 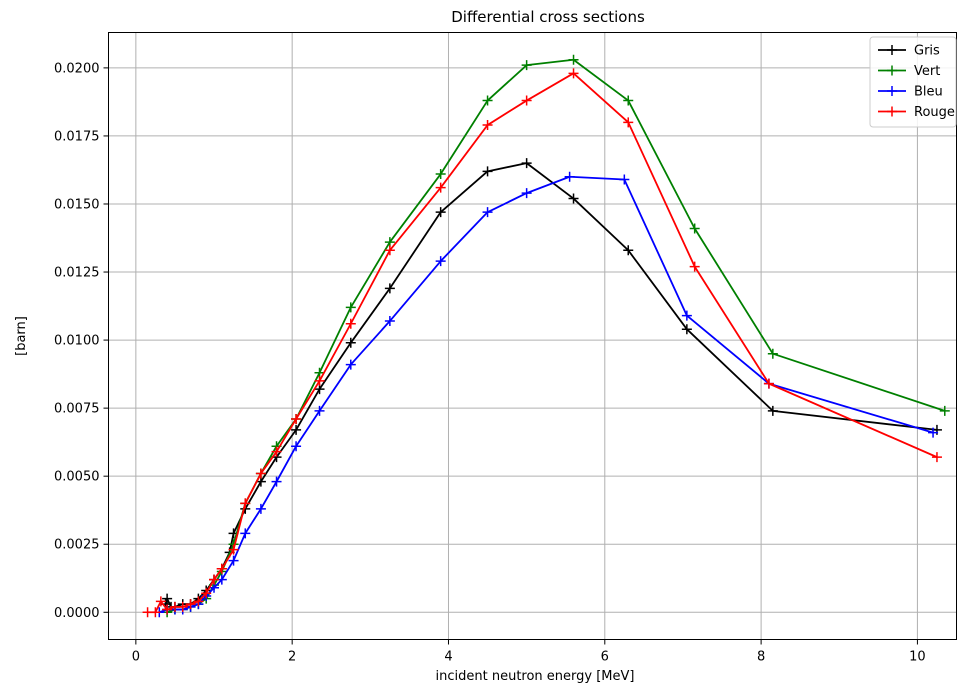 What do you see at coordinates (548, 17) in the screenshot?
I see `chart-title: Differential cross sections` at bounding box center [548, 17].